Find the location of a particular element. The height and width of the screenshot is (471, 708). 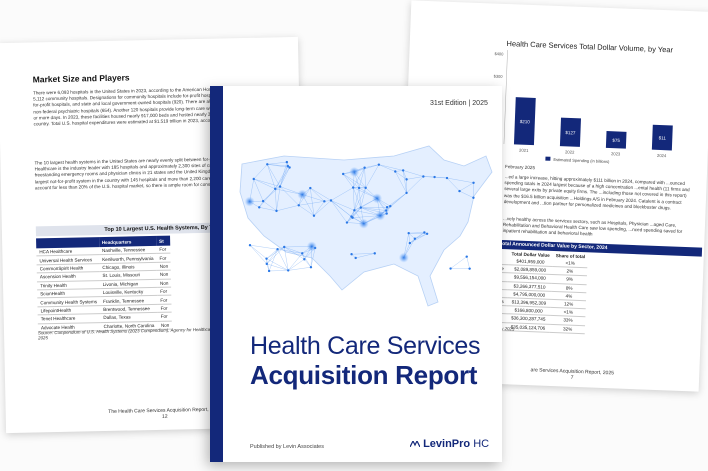

column-header: St is located at coordinates (163, 240).